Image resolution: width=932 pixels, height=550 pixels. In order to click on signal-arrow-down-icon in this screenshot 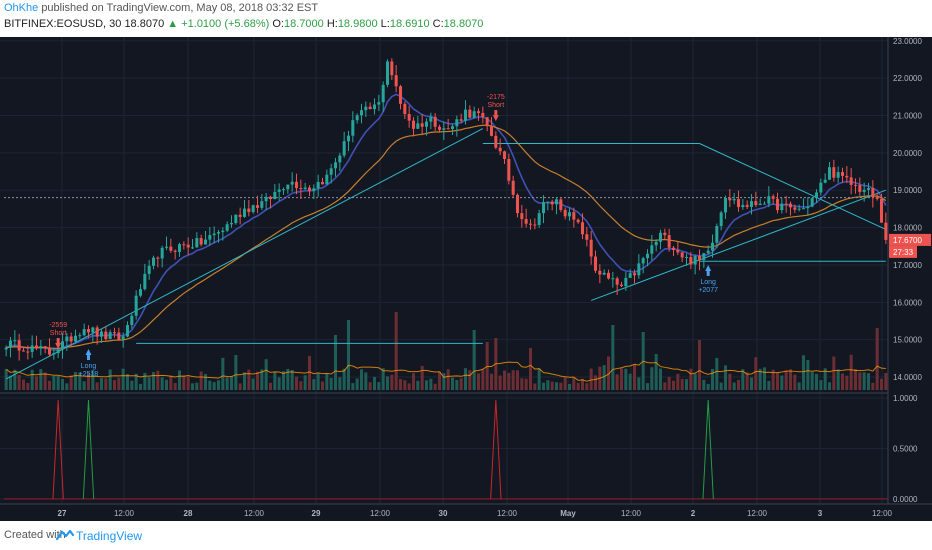, I will do `click(58, 346)`.